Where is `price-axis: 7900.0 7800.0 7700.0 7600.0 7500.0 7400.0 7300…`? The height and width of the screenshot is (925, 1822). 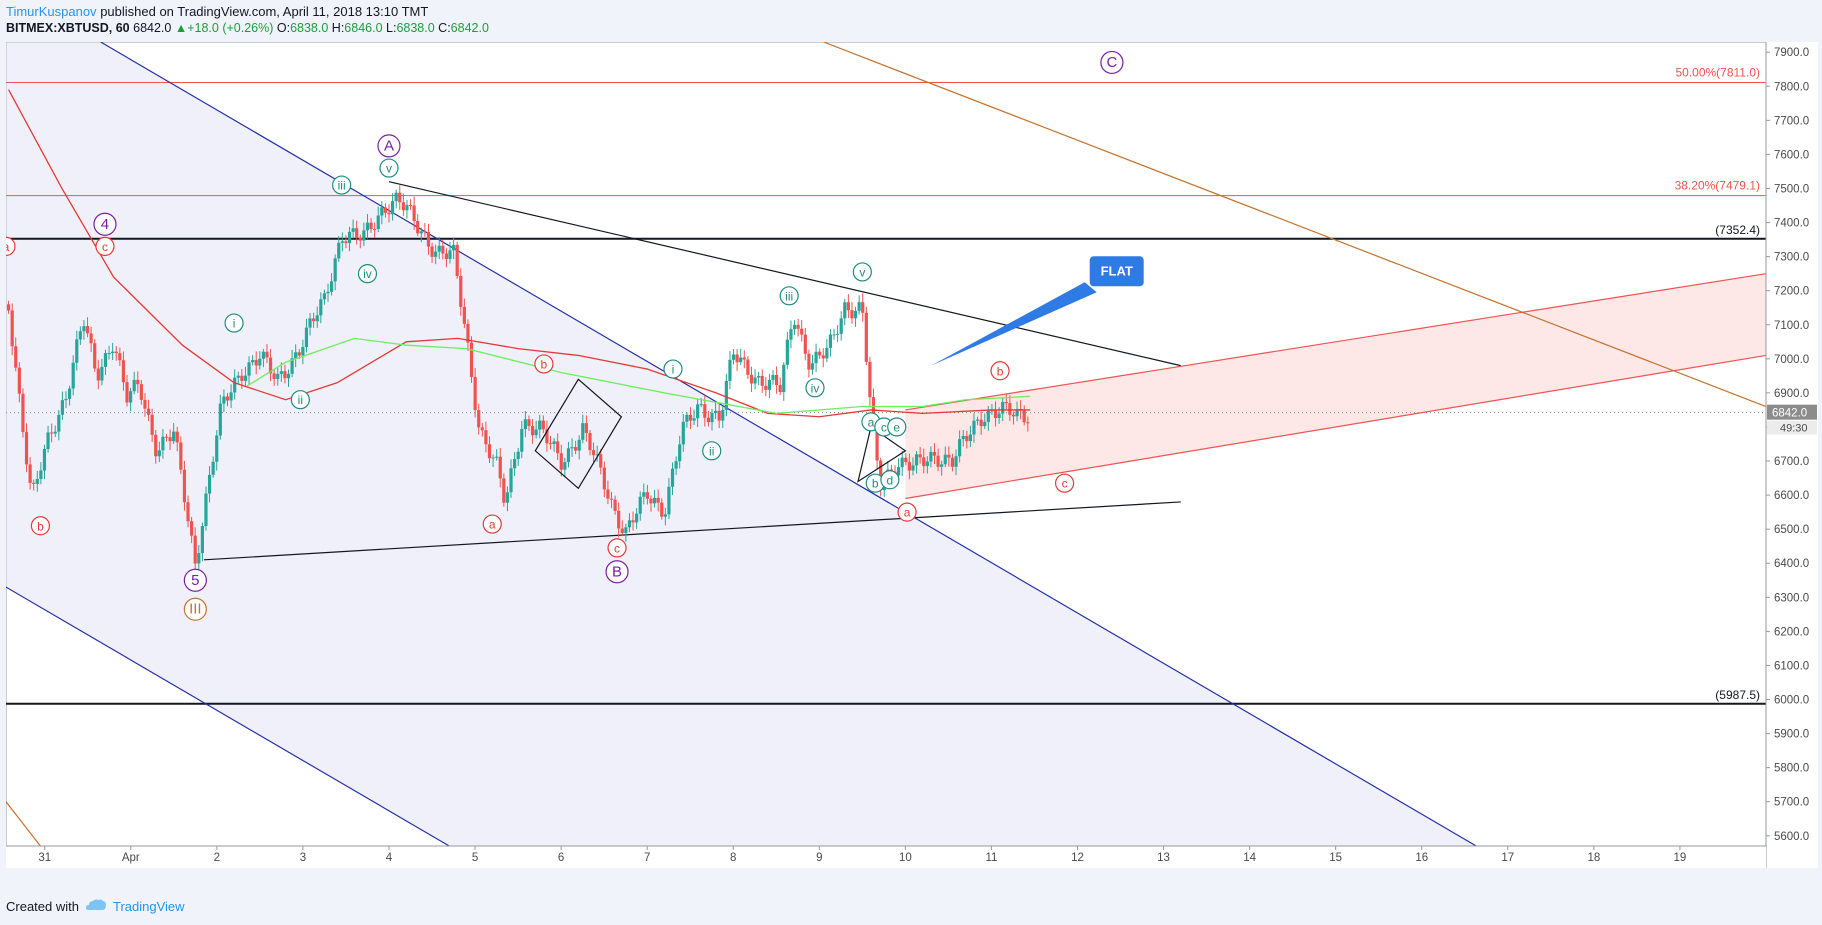 price-axis: 7900.0 7800.0 7700.0 7600.0 7500.0 7400.0 7300… is located at coordinates (1791, 455).